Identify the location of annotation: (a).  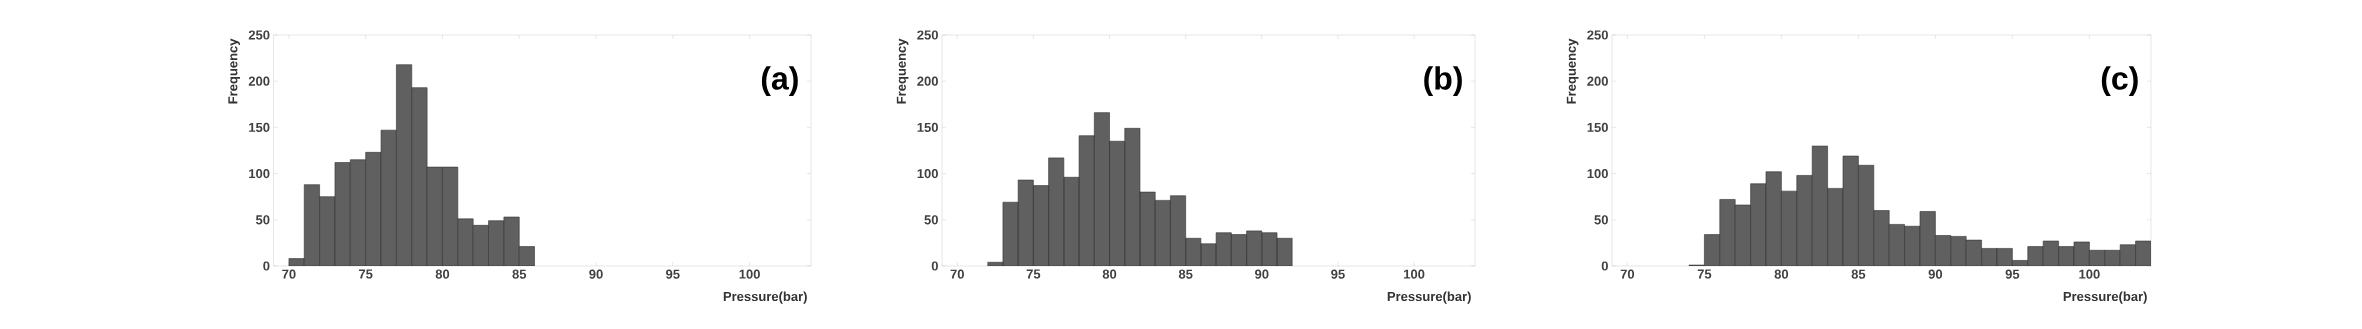
(779, 81).